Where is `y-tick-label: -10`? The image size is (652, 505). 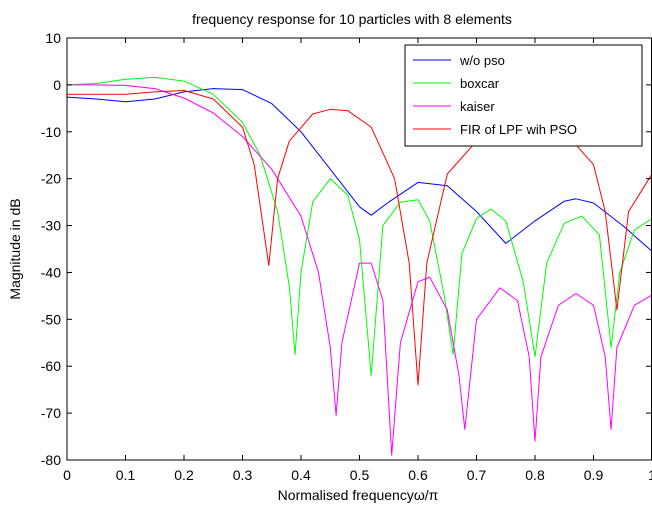 y-tick-label: -10 is located at coordinates (51, 132).